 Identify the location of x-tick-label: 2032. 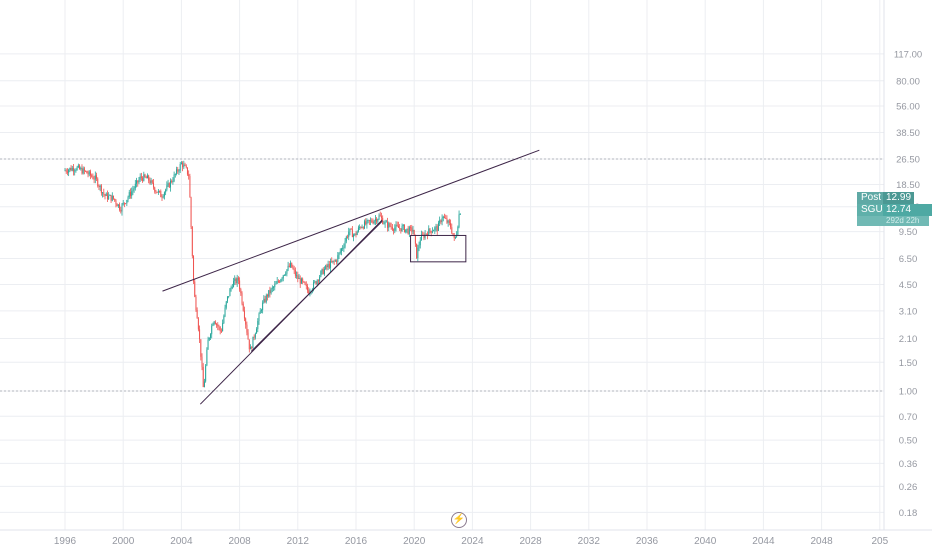
(589, 541).